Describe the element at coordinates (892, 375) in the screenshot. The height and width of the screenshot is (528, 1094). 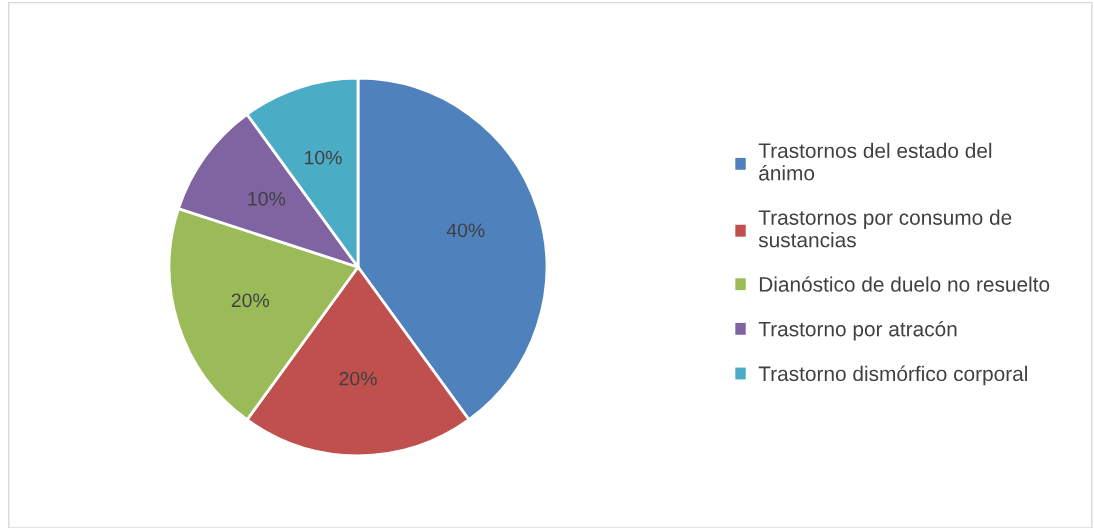
I see `legend-label: Trastorno dismórfico corporal` at that location.